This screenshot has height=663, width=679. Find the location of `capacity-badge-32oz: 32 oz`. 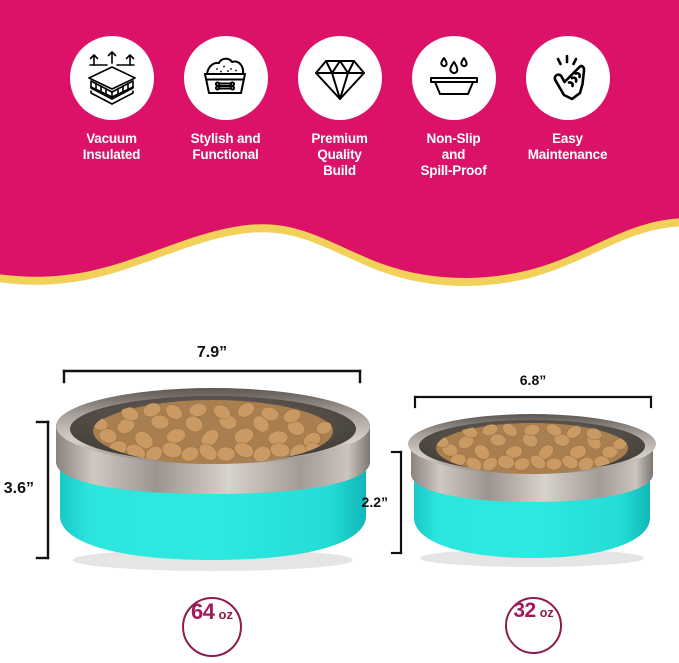

capacity-badge-32oz: 32 oz is located at coordinates (533, 625).